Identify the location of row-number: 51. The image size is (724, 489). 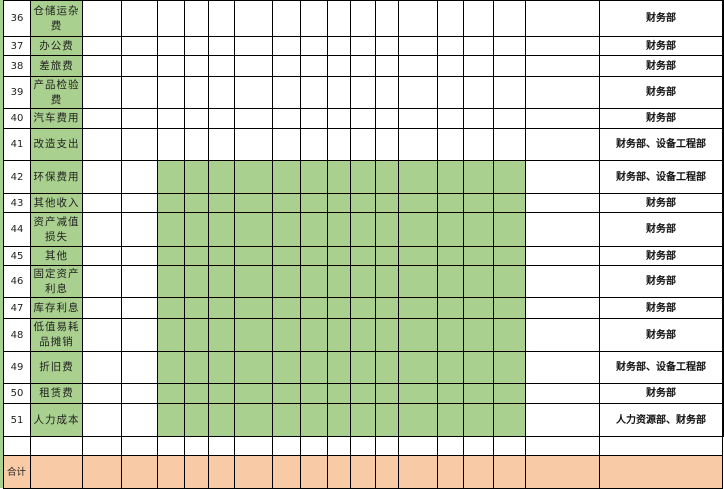
(17, 420).